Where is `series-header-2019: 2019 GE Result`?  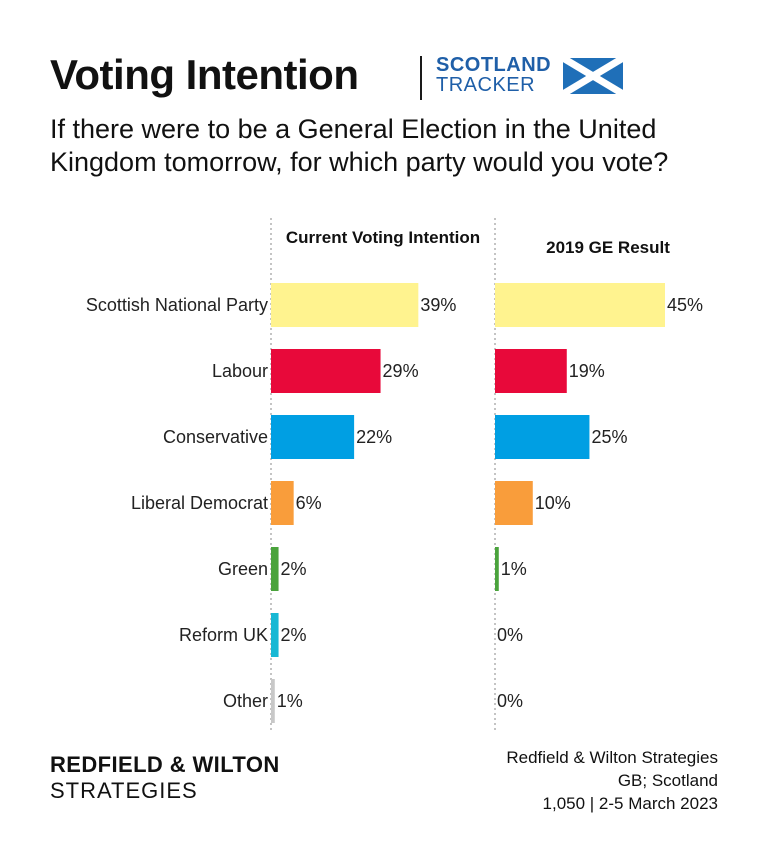 series-header-2019: 2019 GE Result is located at coordinates (608, 247).